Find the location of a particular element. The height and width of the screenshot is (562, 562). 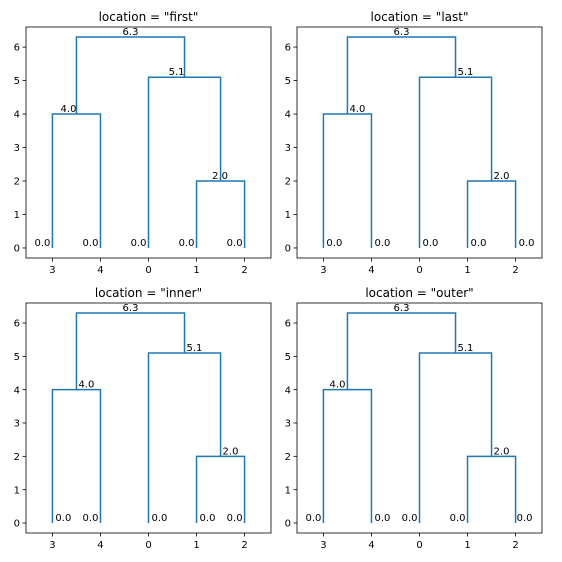

panel-title: location = "inner" is located at coordinates (148, 293).